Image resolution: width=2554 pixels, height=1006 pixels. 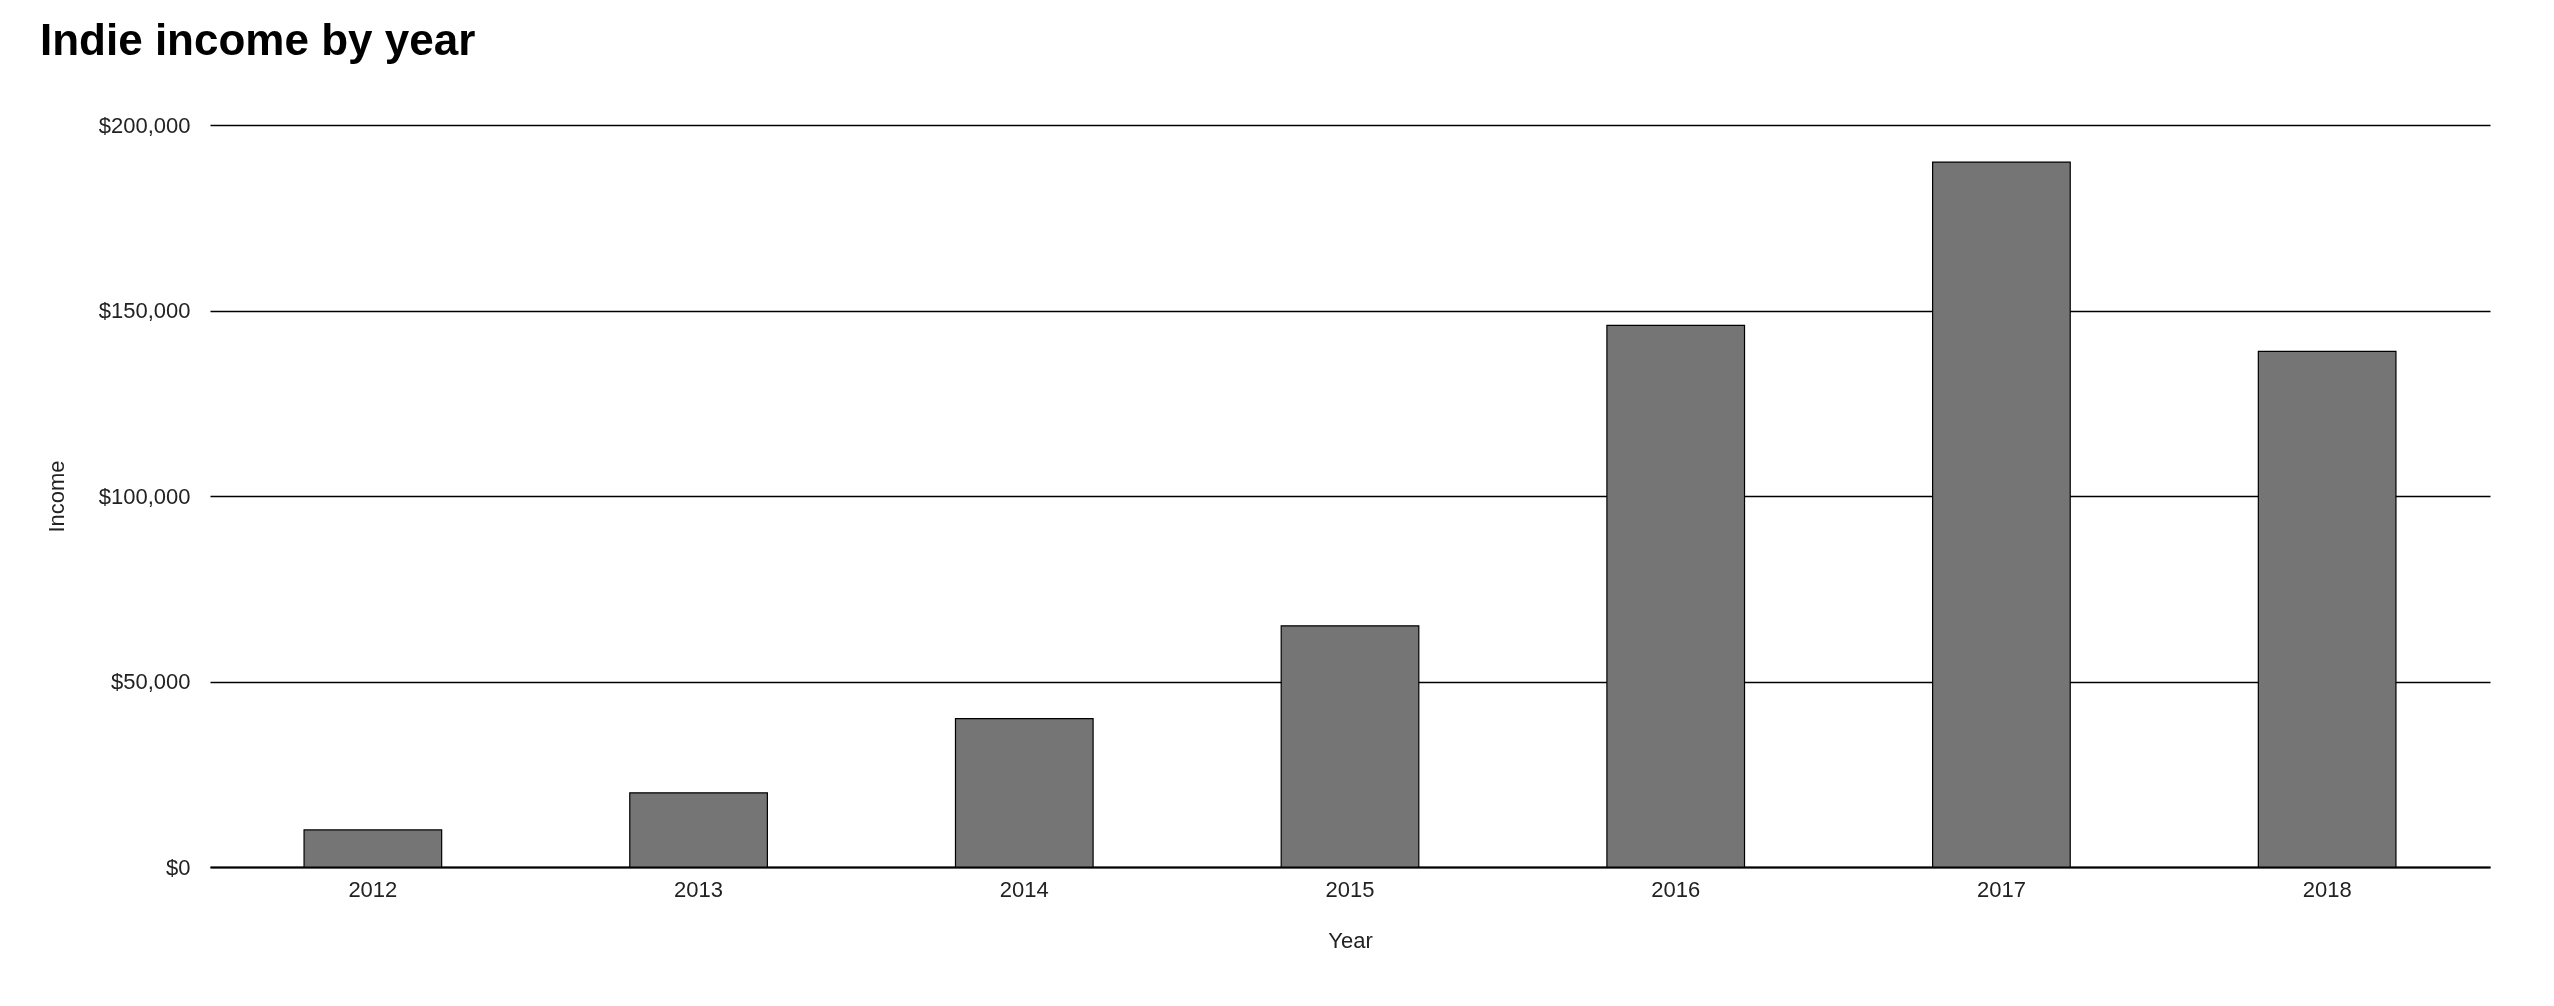 I want to click on x-tick-label: 2018, so click(x=2327, y=889).